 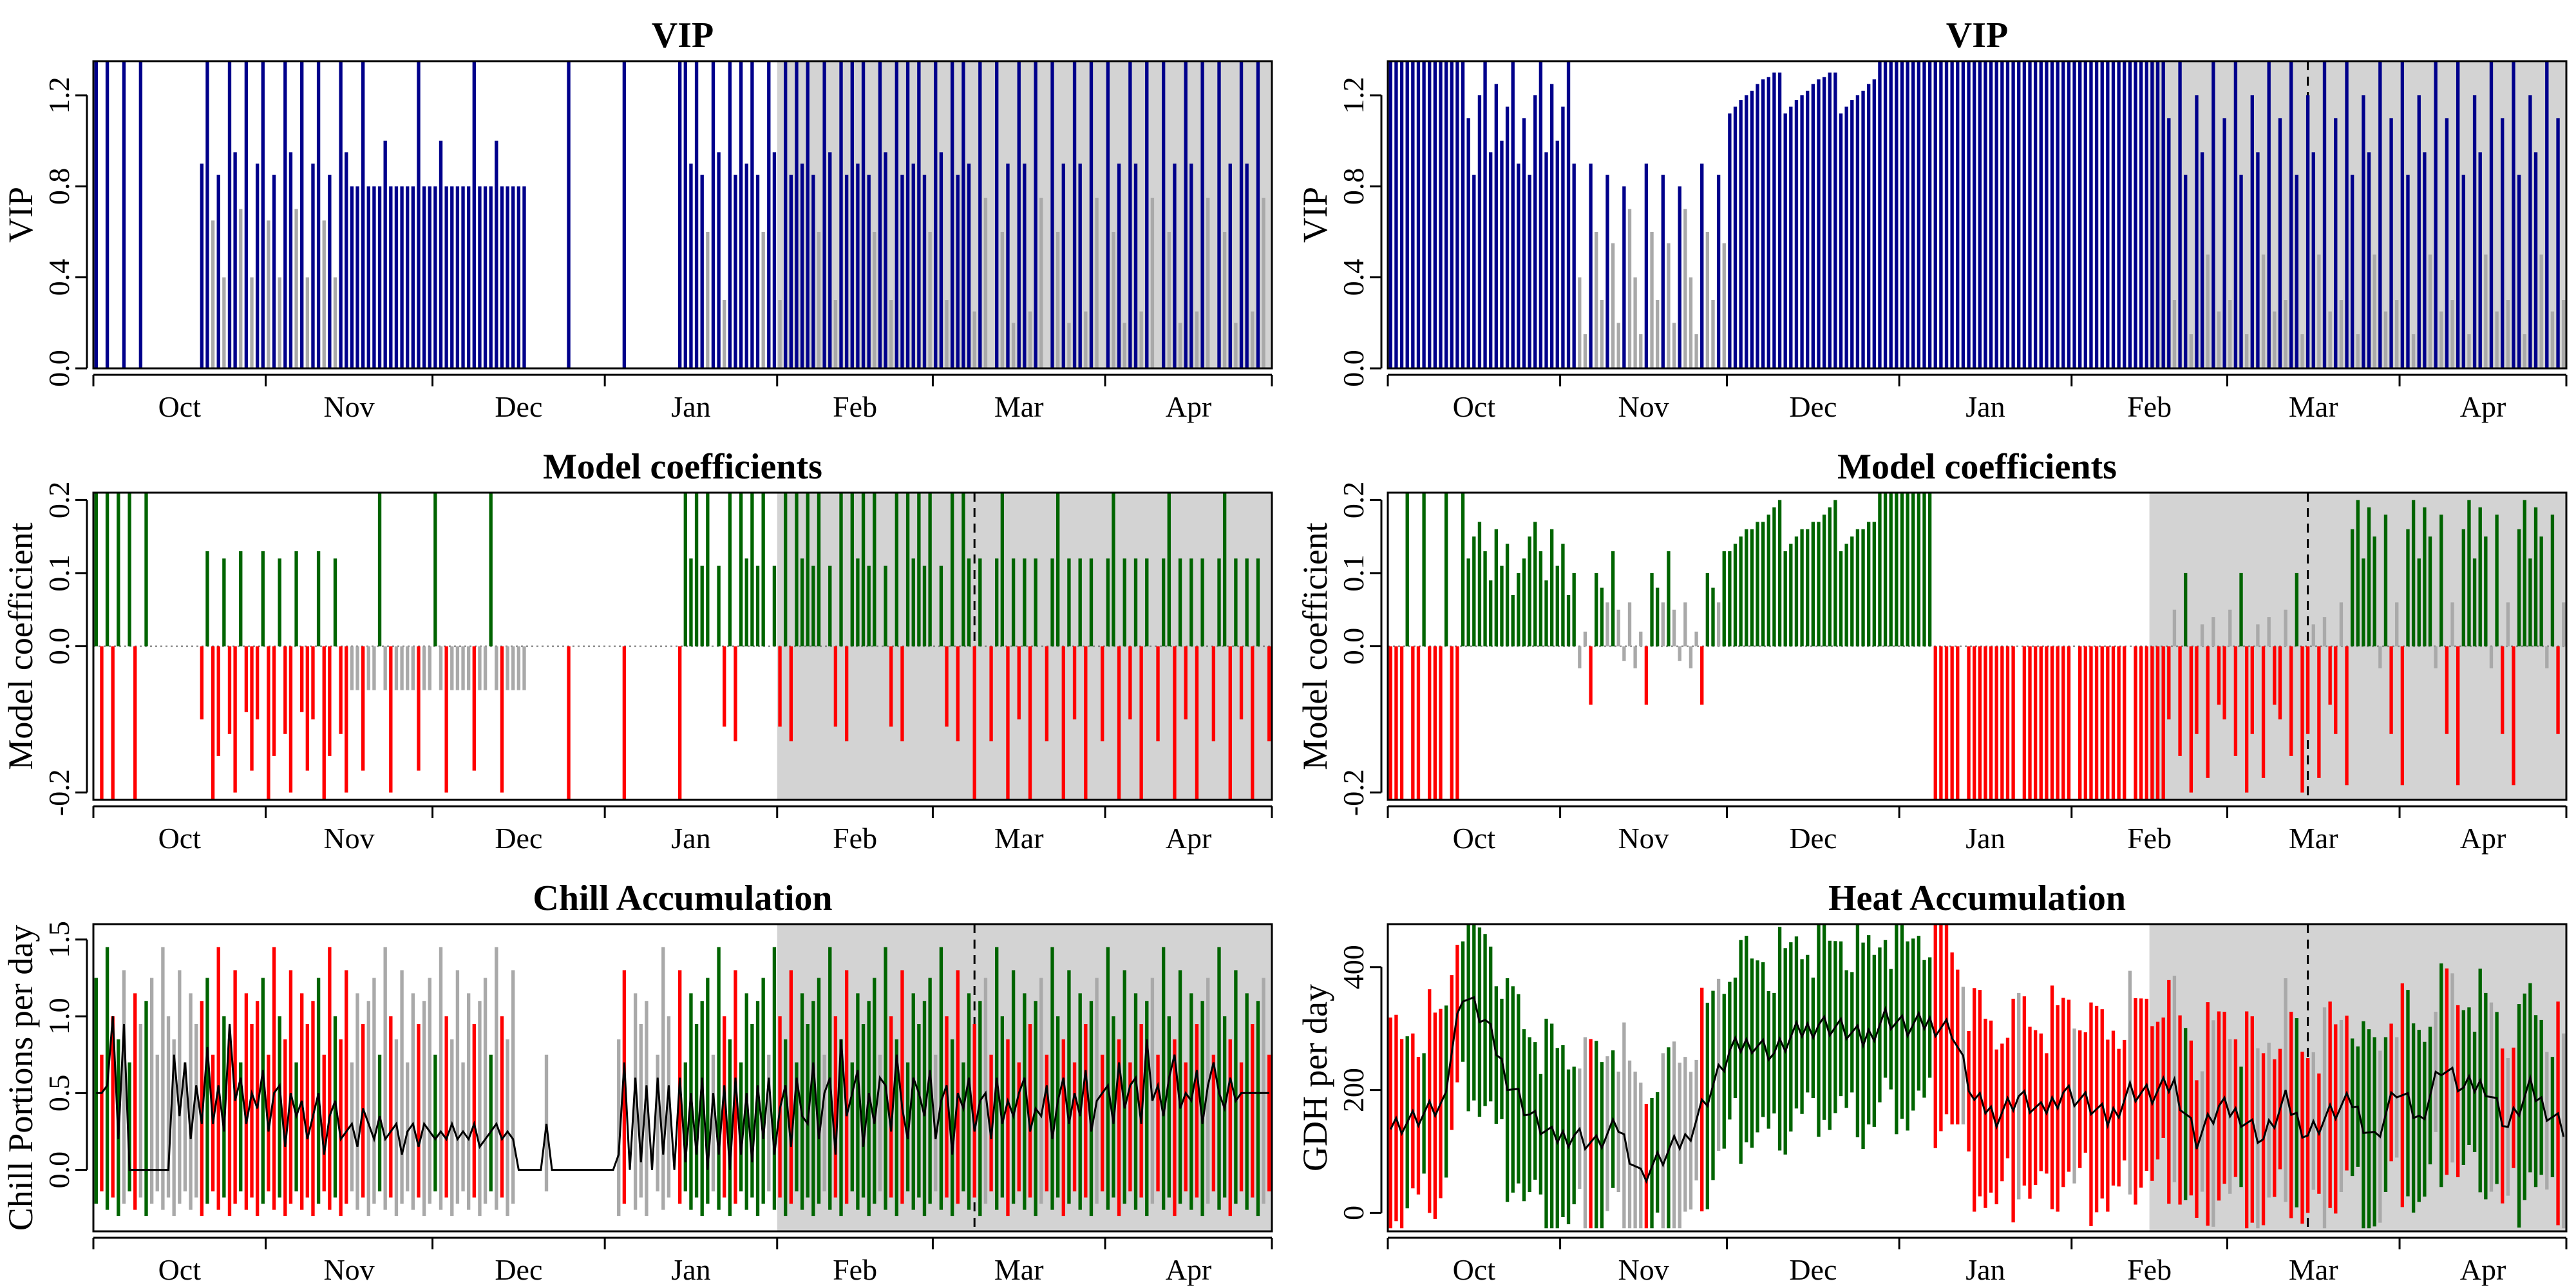 I want to click on y-tick-label: 1.5, so click(x=59, y=940).